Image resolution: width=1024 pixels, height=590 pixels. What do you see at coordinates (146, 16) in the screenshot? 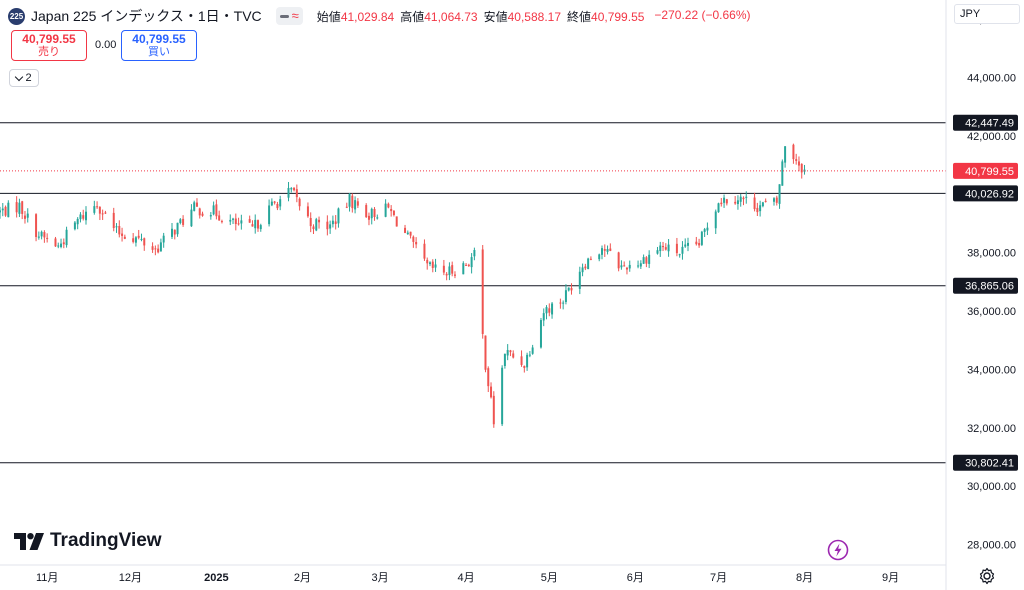
I see `symbol-title: Japan 225 インデックス・1日・TVC` at bounding box center [146, 16].